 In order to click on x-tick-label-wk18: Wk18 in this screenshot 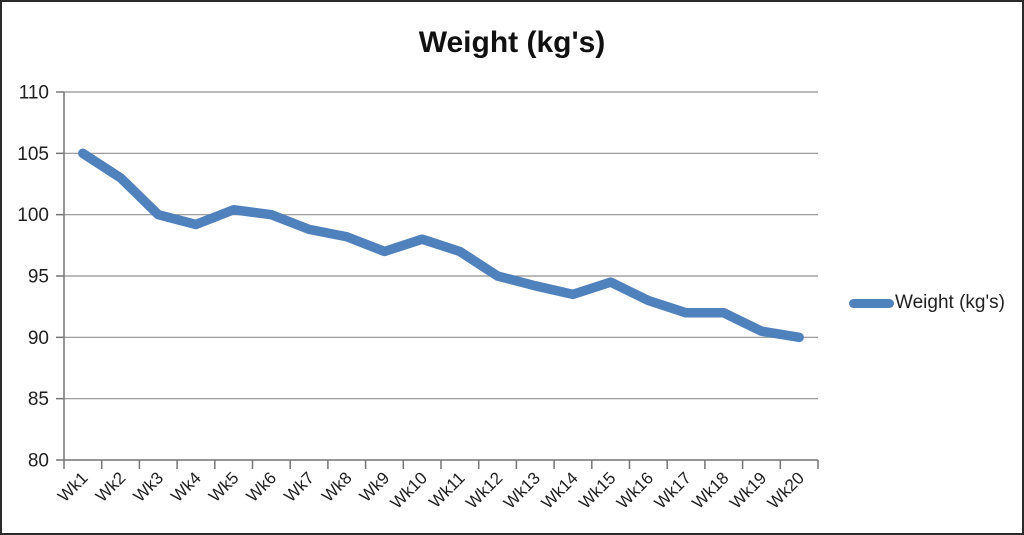, I will do `click(710, 490)`.